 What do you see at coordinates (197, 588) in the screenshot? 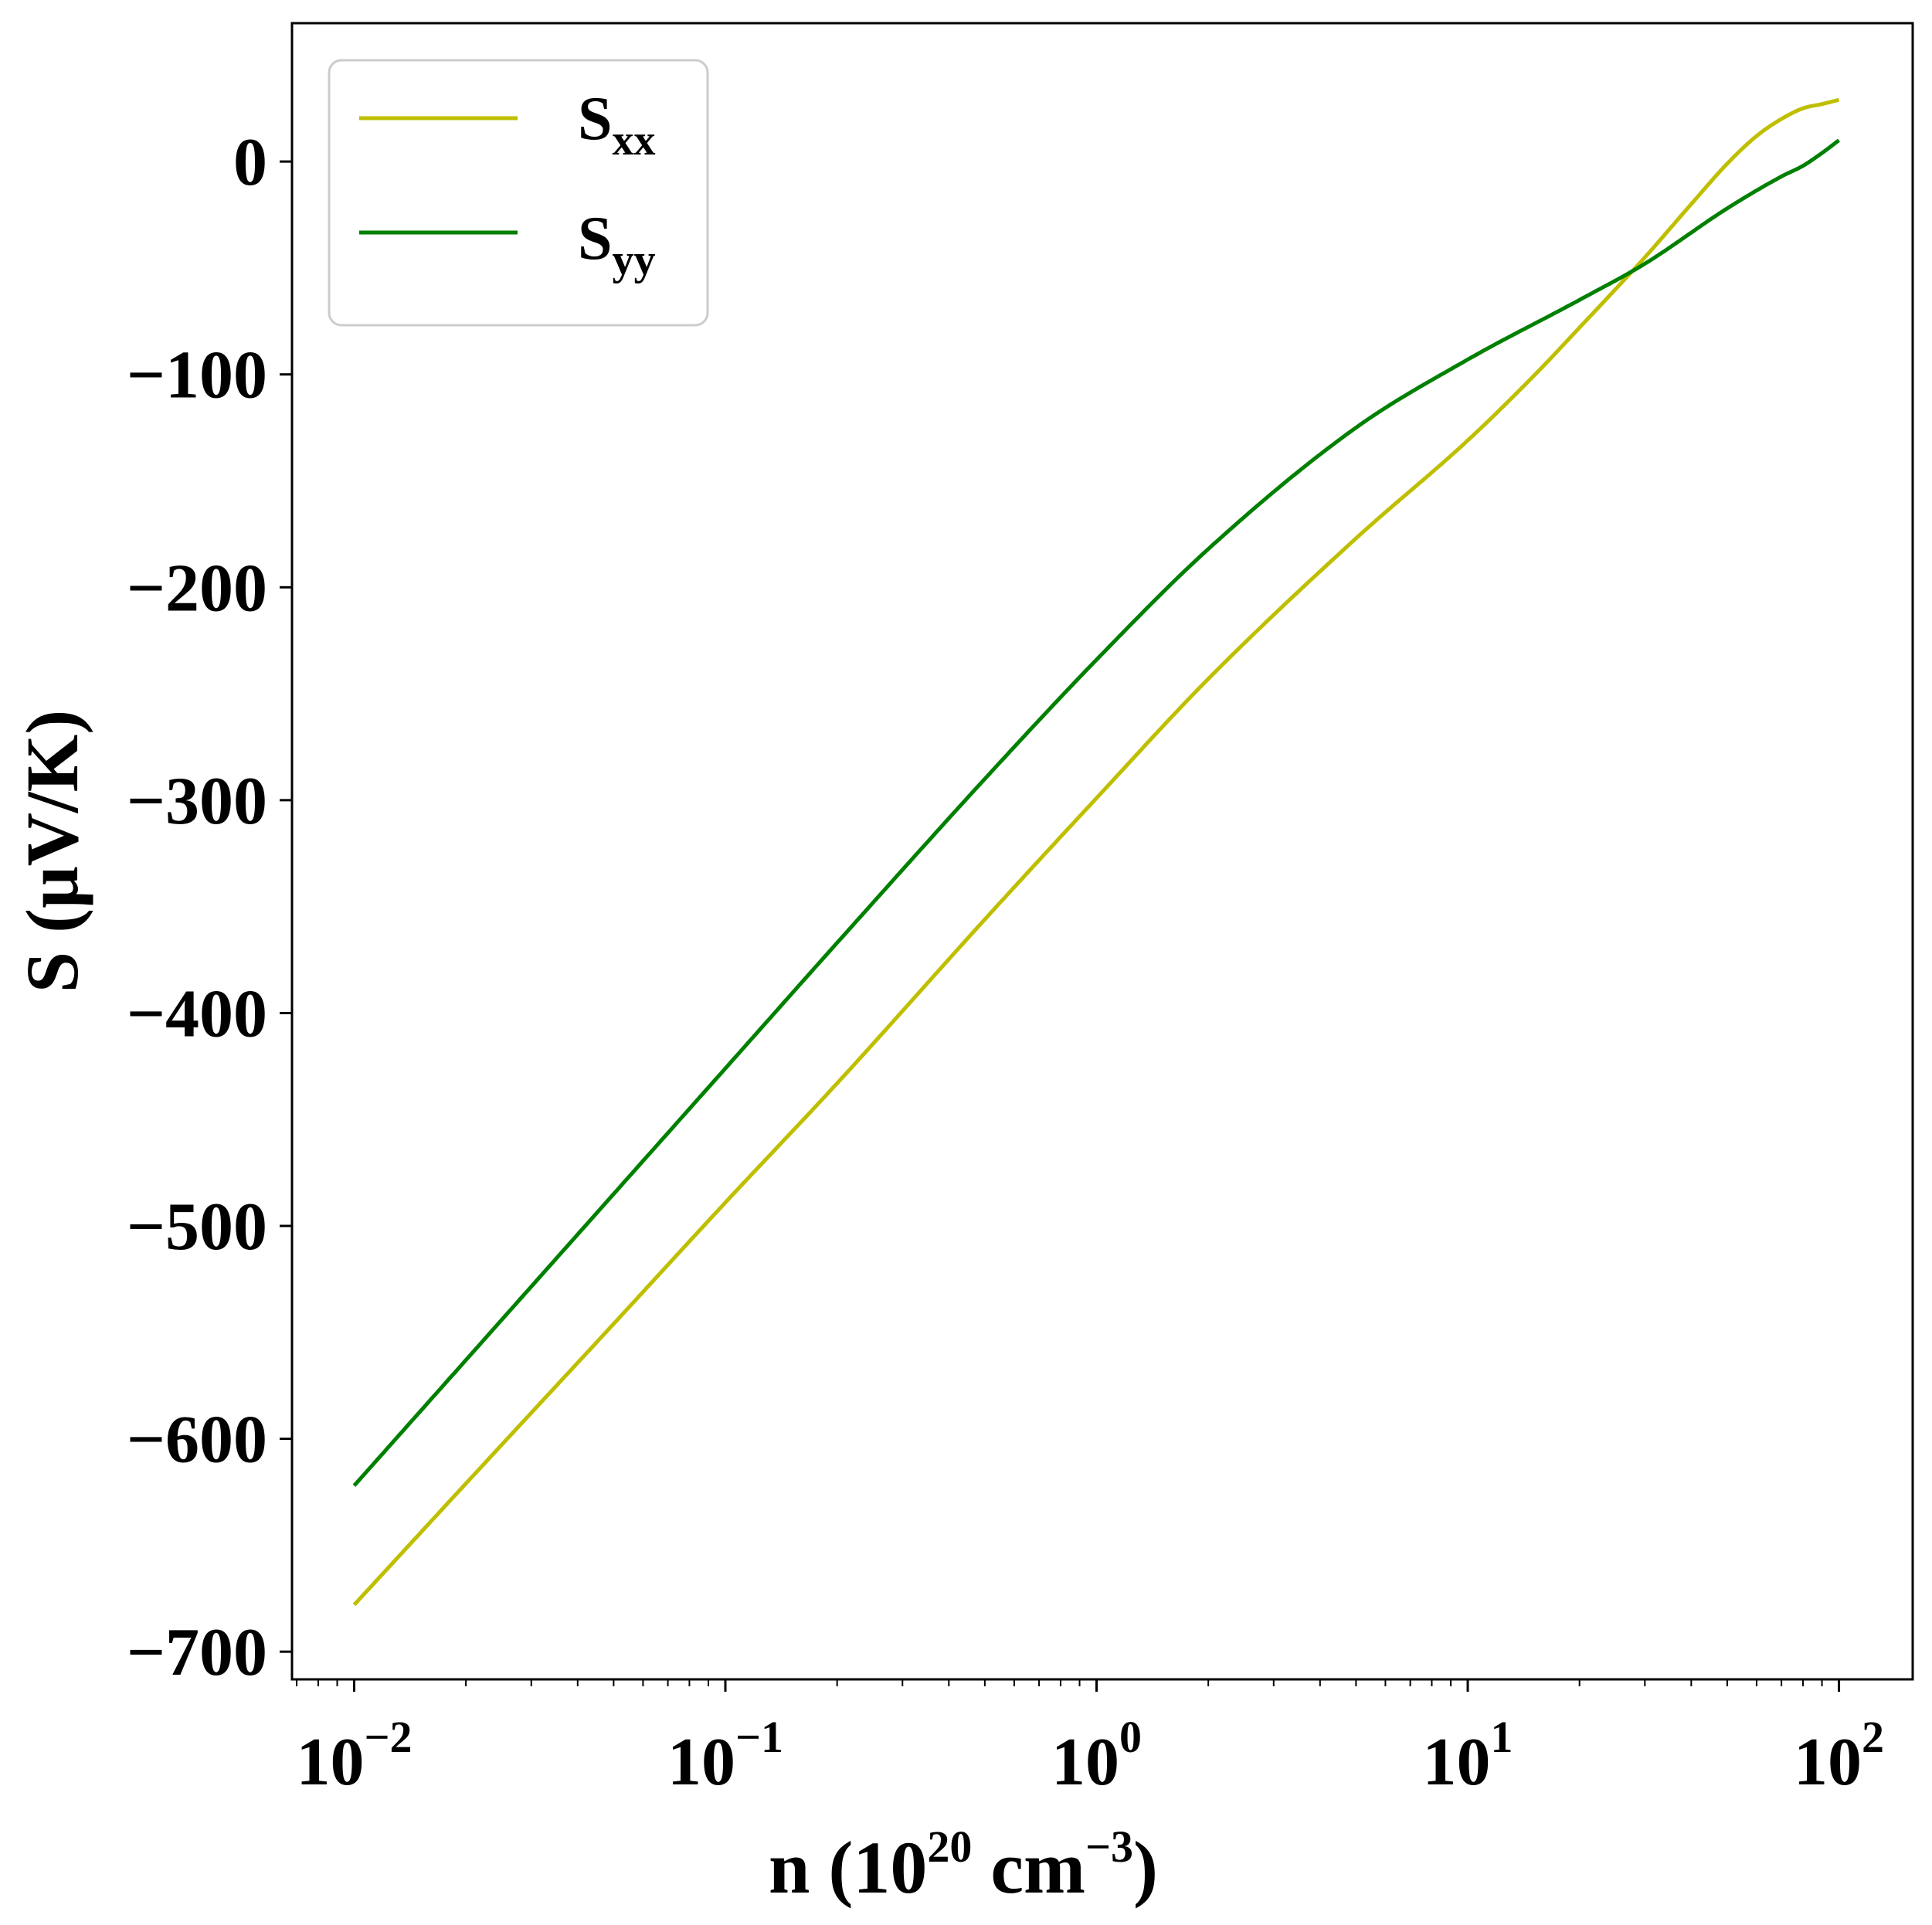
I see `y-tick-label: −200` at bounding box center [197, 588].